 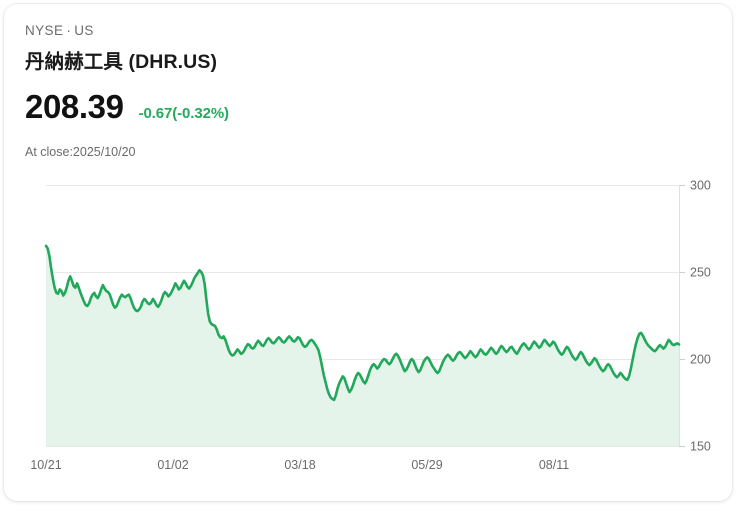 What do you see at coordinates (700, 447) in the screenshot?
I see `y-axis-tick-label: 150` at bounding box center [700, 447].